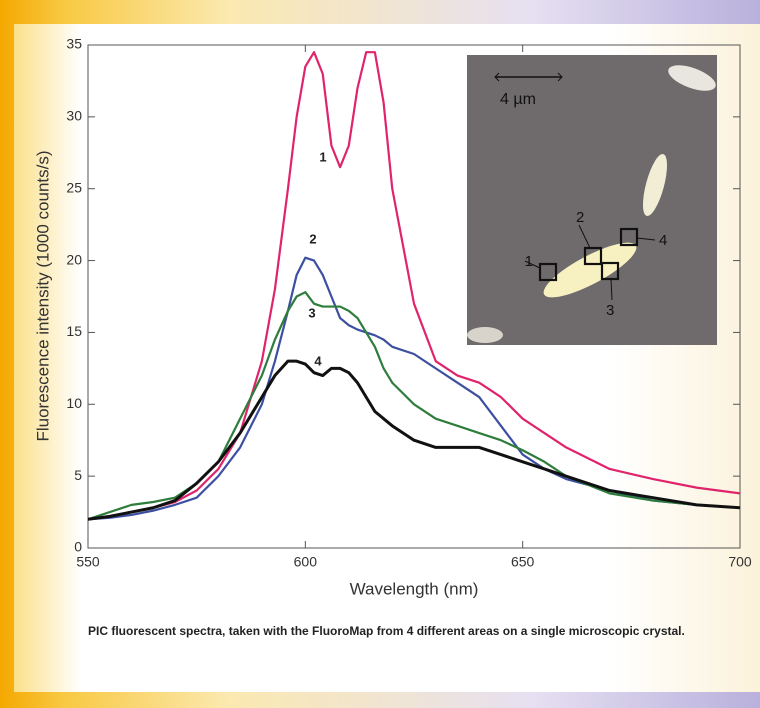 This screenshot has height=708, width=760. What do you see at coordinates (306, 562) in the screenshot?
I see `x-tick-label: 600` at bounding box center [306, 562].